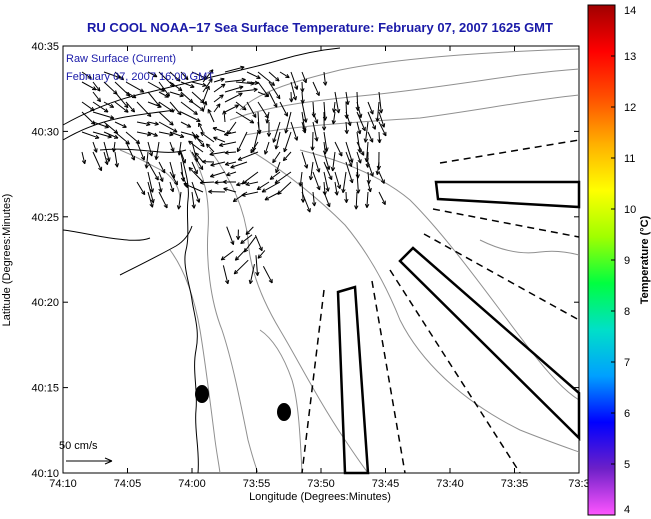 This screenshot has width=651, height=519. Describe the element at coordinates (128, 484) in the screenshot. I see `x-tick-label: 74:05` at that location.